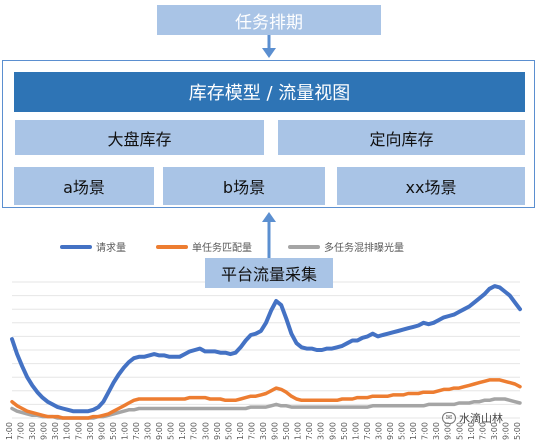  I want to click on watermark: ✉ 水滴山林, so click(472, 418).